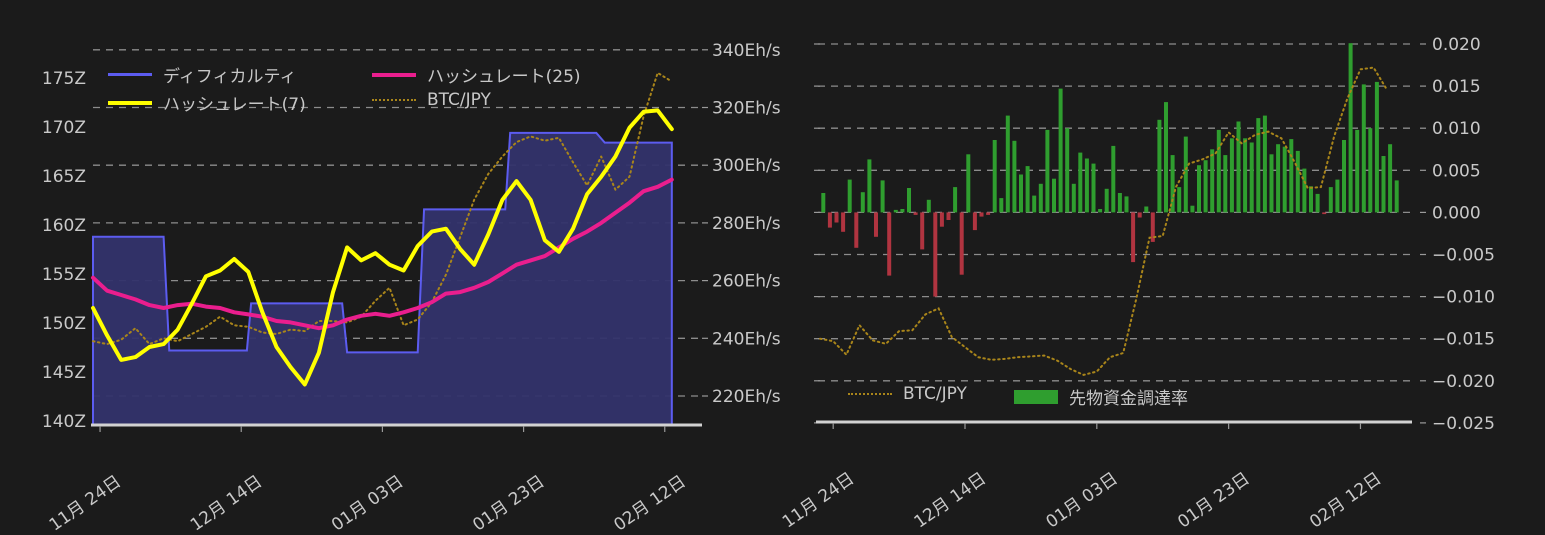  What do you see at coordinates (1456, 129) in the screenshot?
I see `right-chart-axis-label: 0.010` at bounding box center [1456, 129].